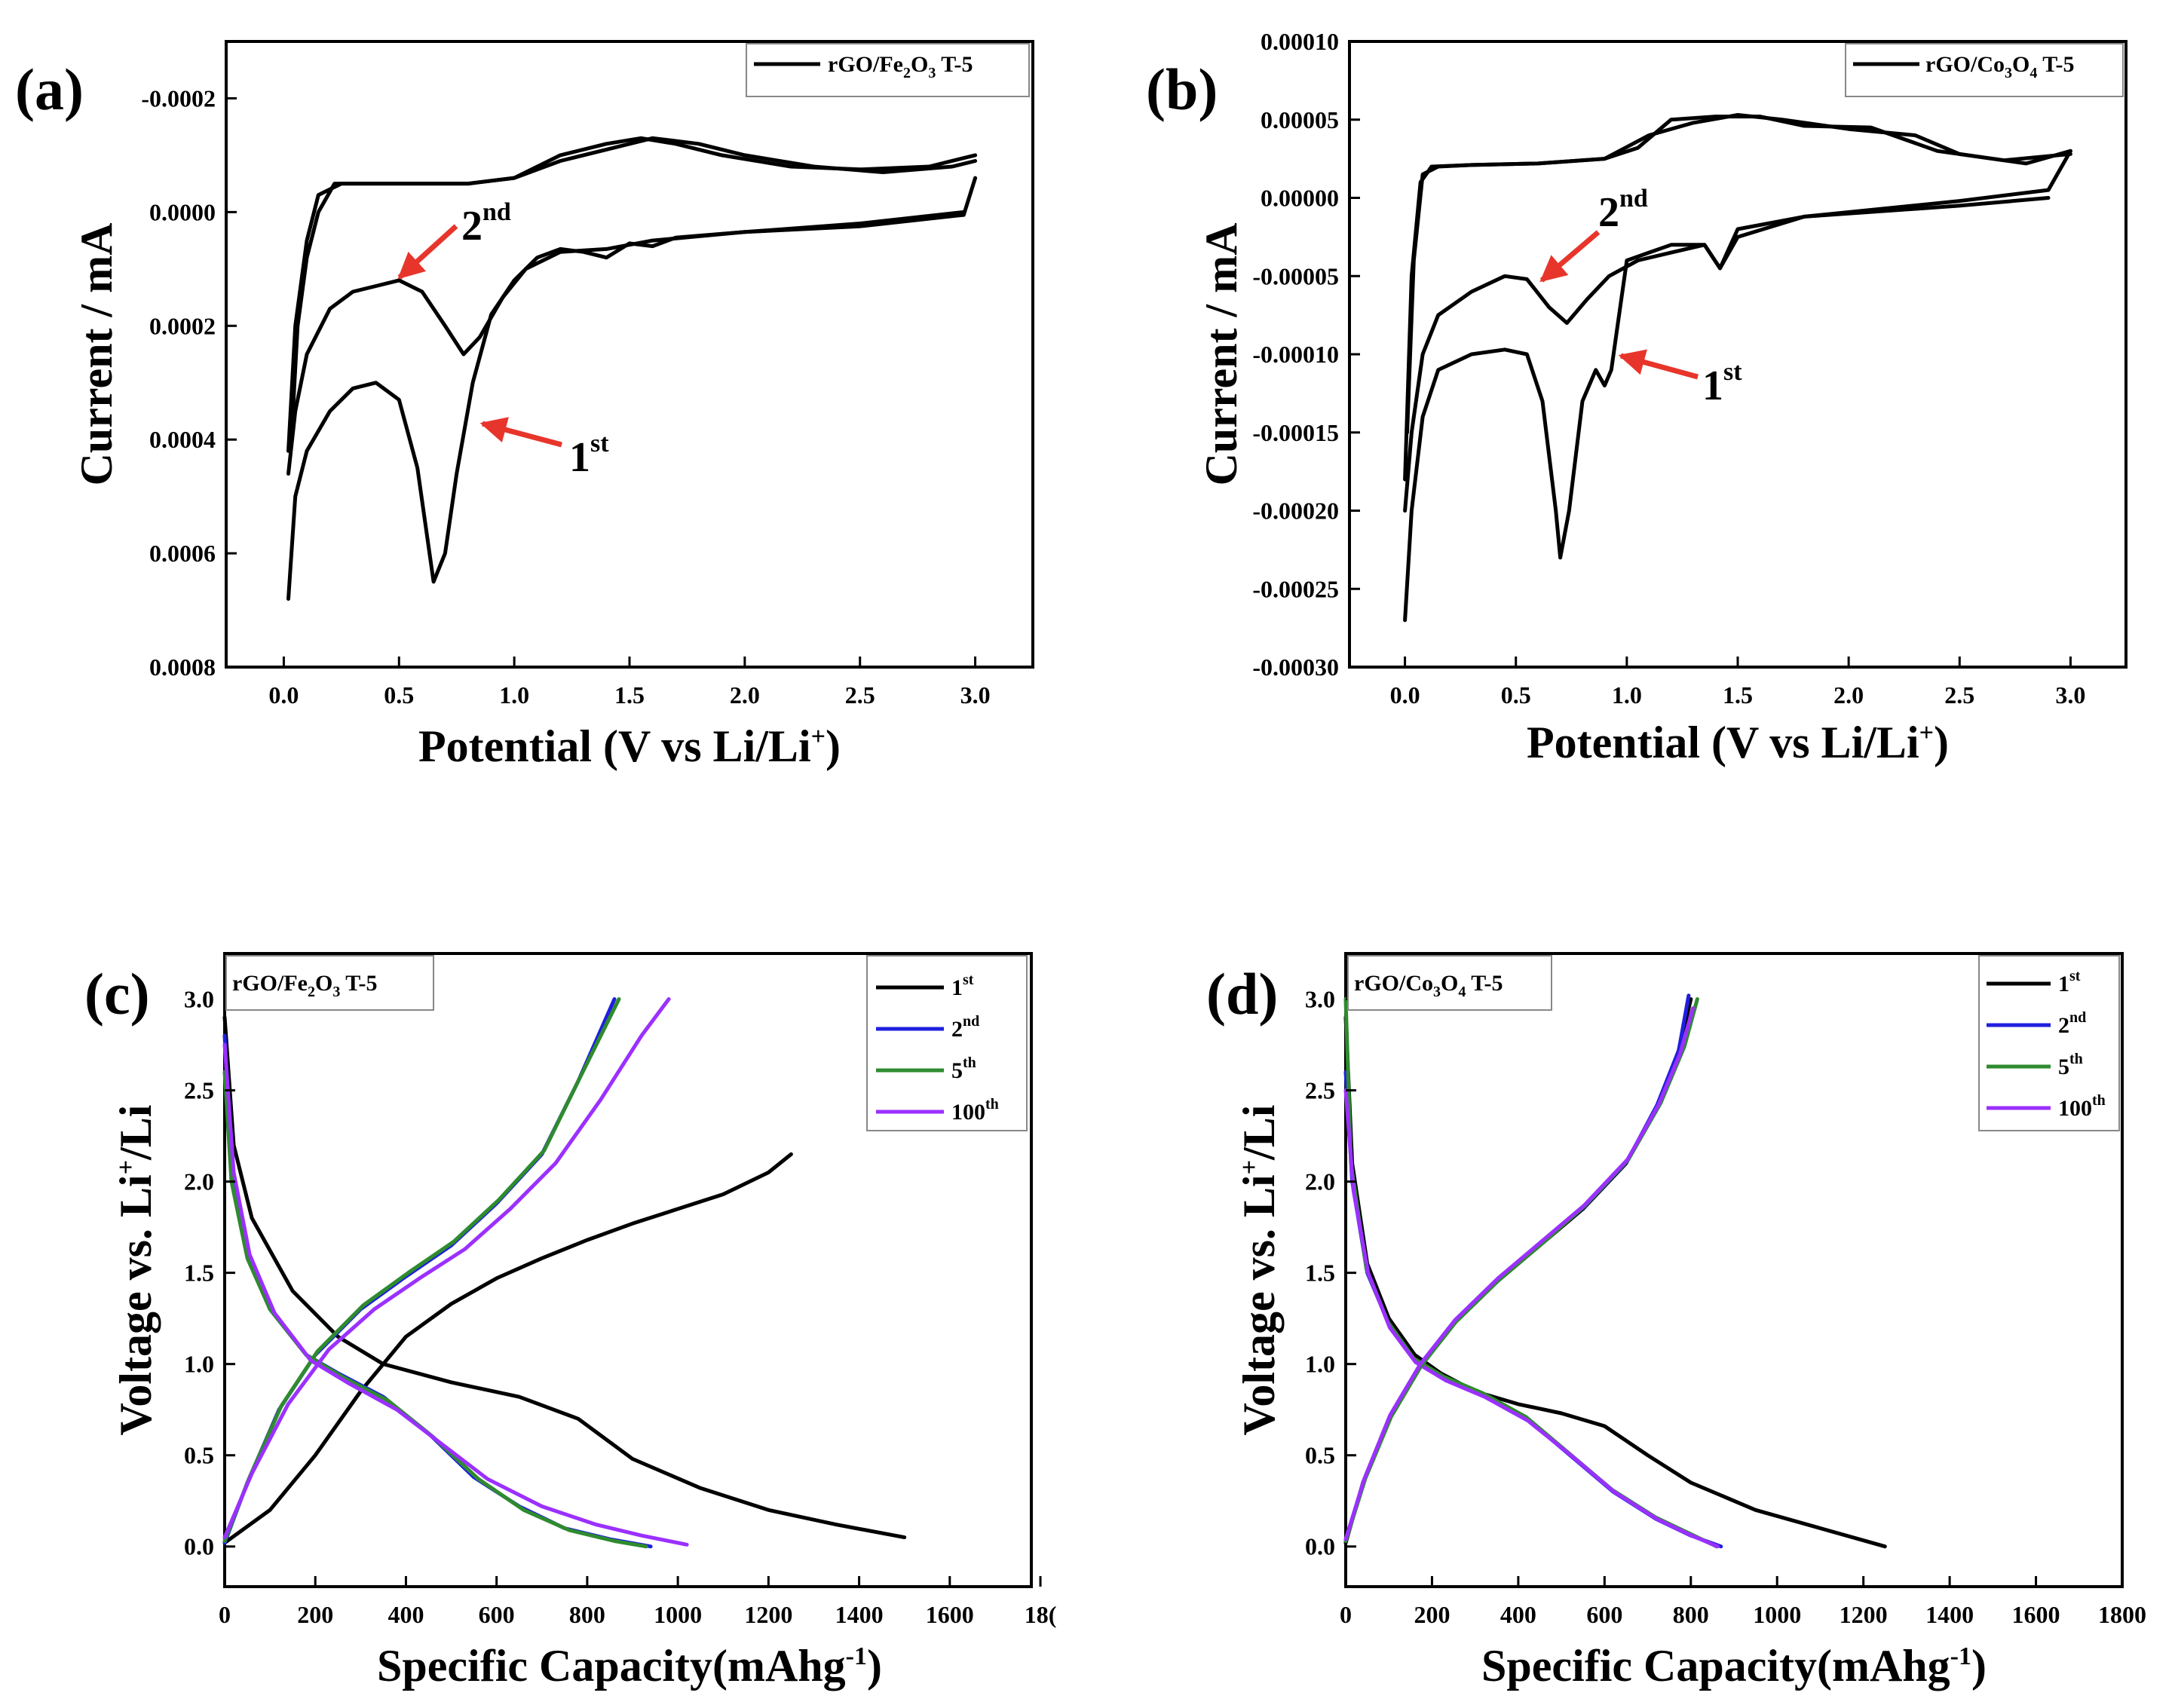  What do you see at coordinates (1295, 433) in the screenshot?
I see `panel-b-y-tick-label: -0.00015` at bounding box center [1295, 433].